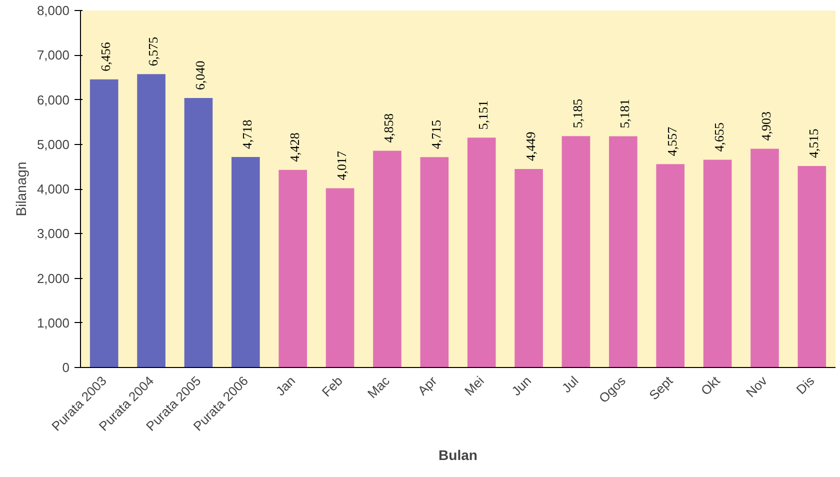 The image size is (840, 477). Describe the element at coordinates (577, 113) in the screenshot. I see `data-label: 5,185` at that location.